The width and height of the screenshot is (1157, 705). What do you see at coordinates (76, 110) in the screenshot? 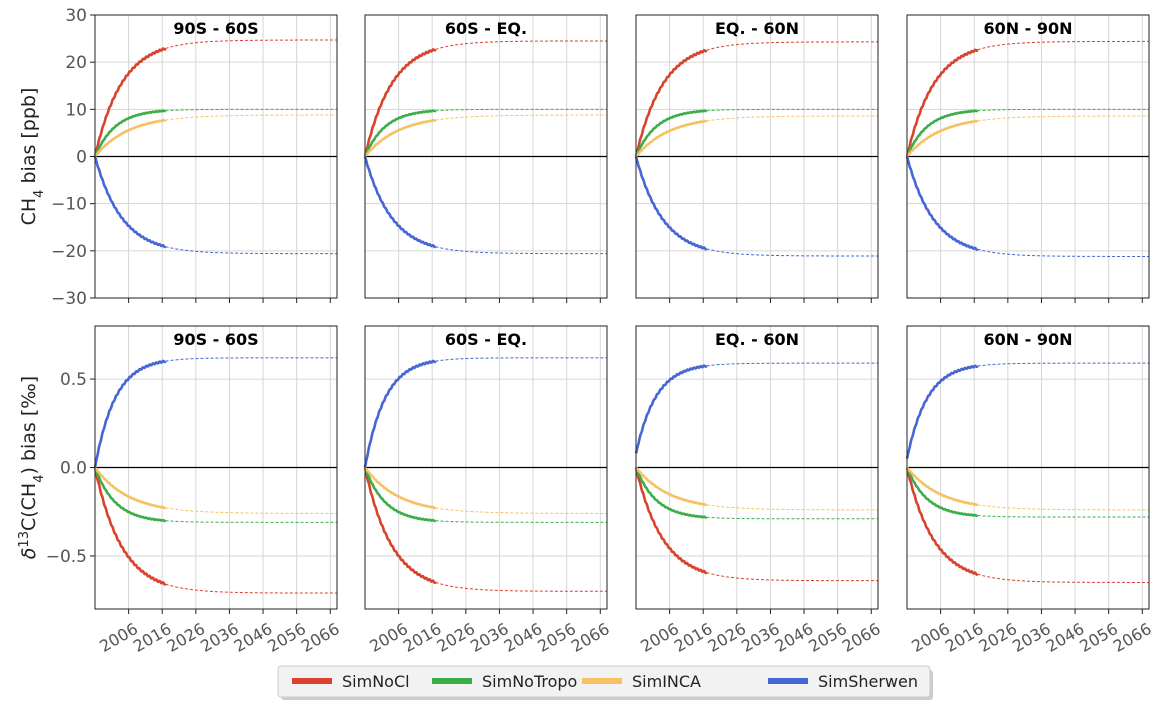
I see `y-tick-label: 10` at bounding box center [76, 110].